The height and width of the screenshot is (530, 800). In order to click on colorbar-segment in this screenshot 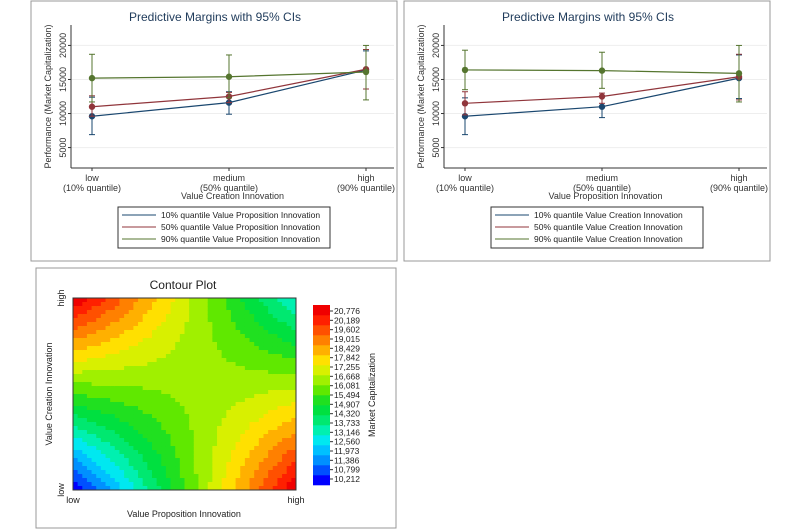, I will do `click(321, 310)`.